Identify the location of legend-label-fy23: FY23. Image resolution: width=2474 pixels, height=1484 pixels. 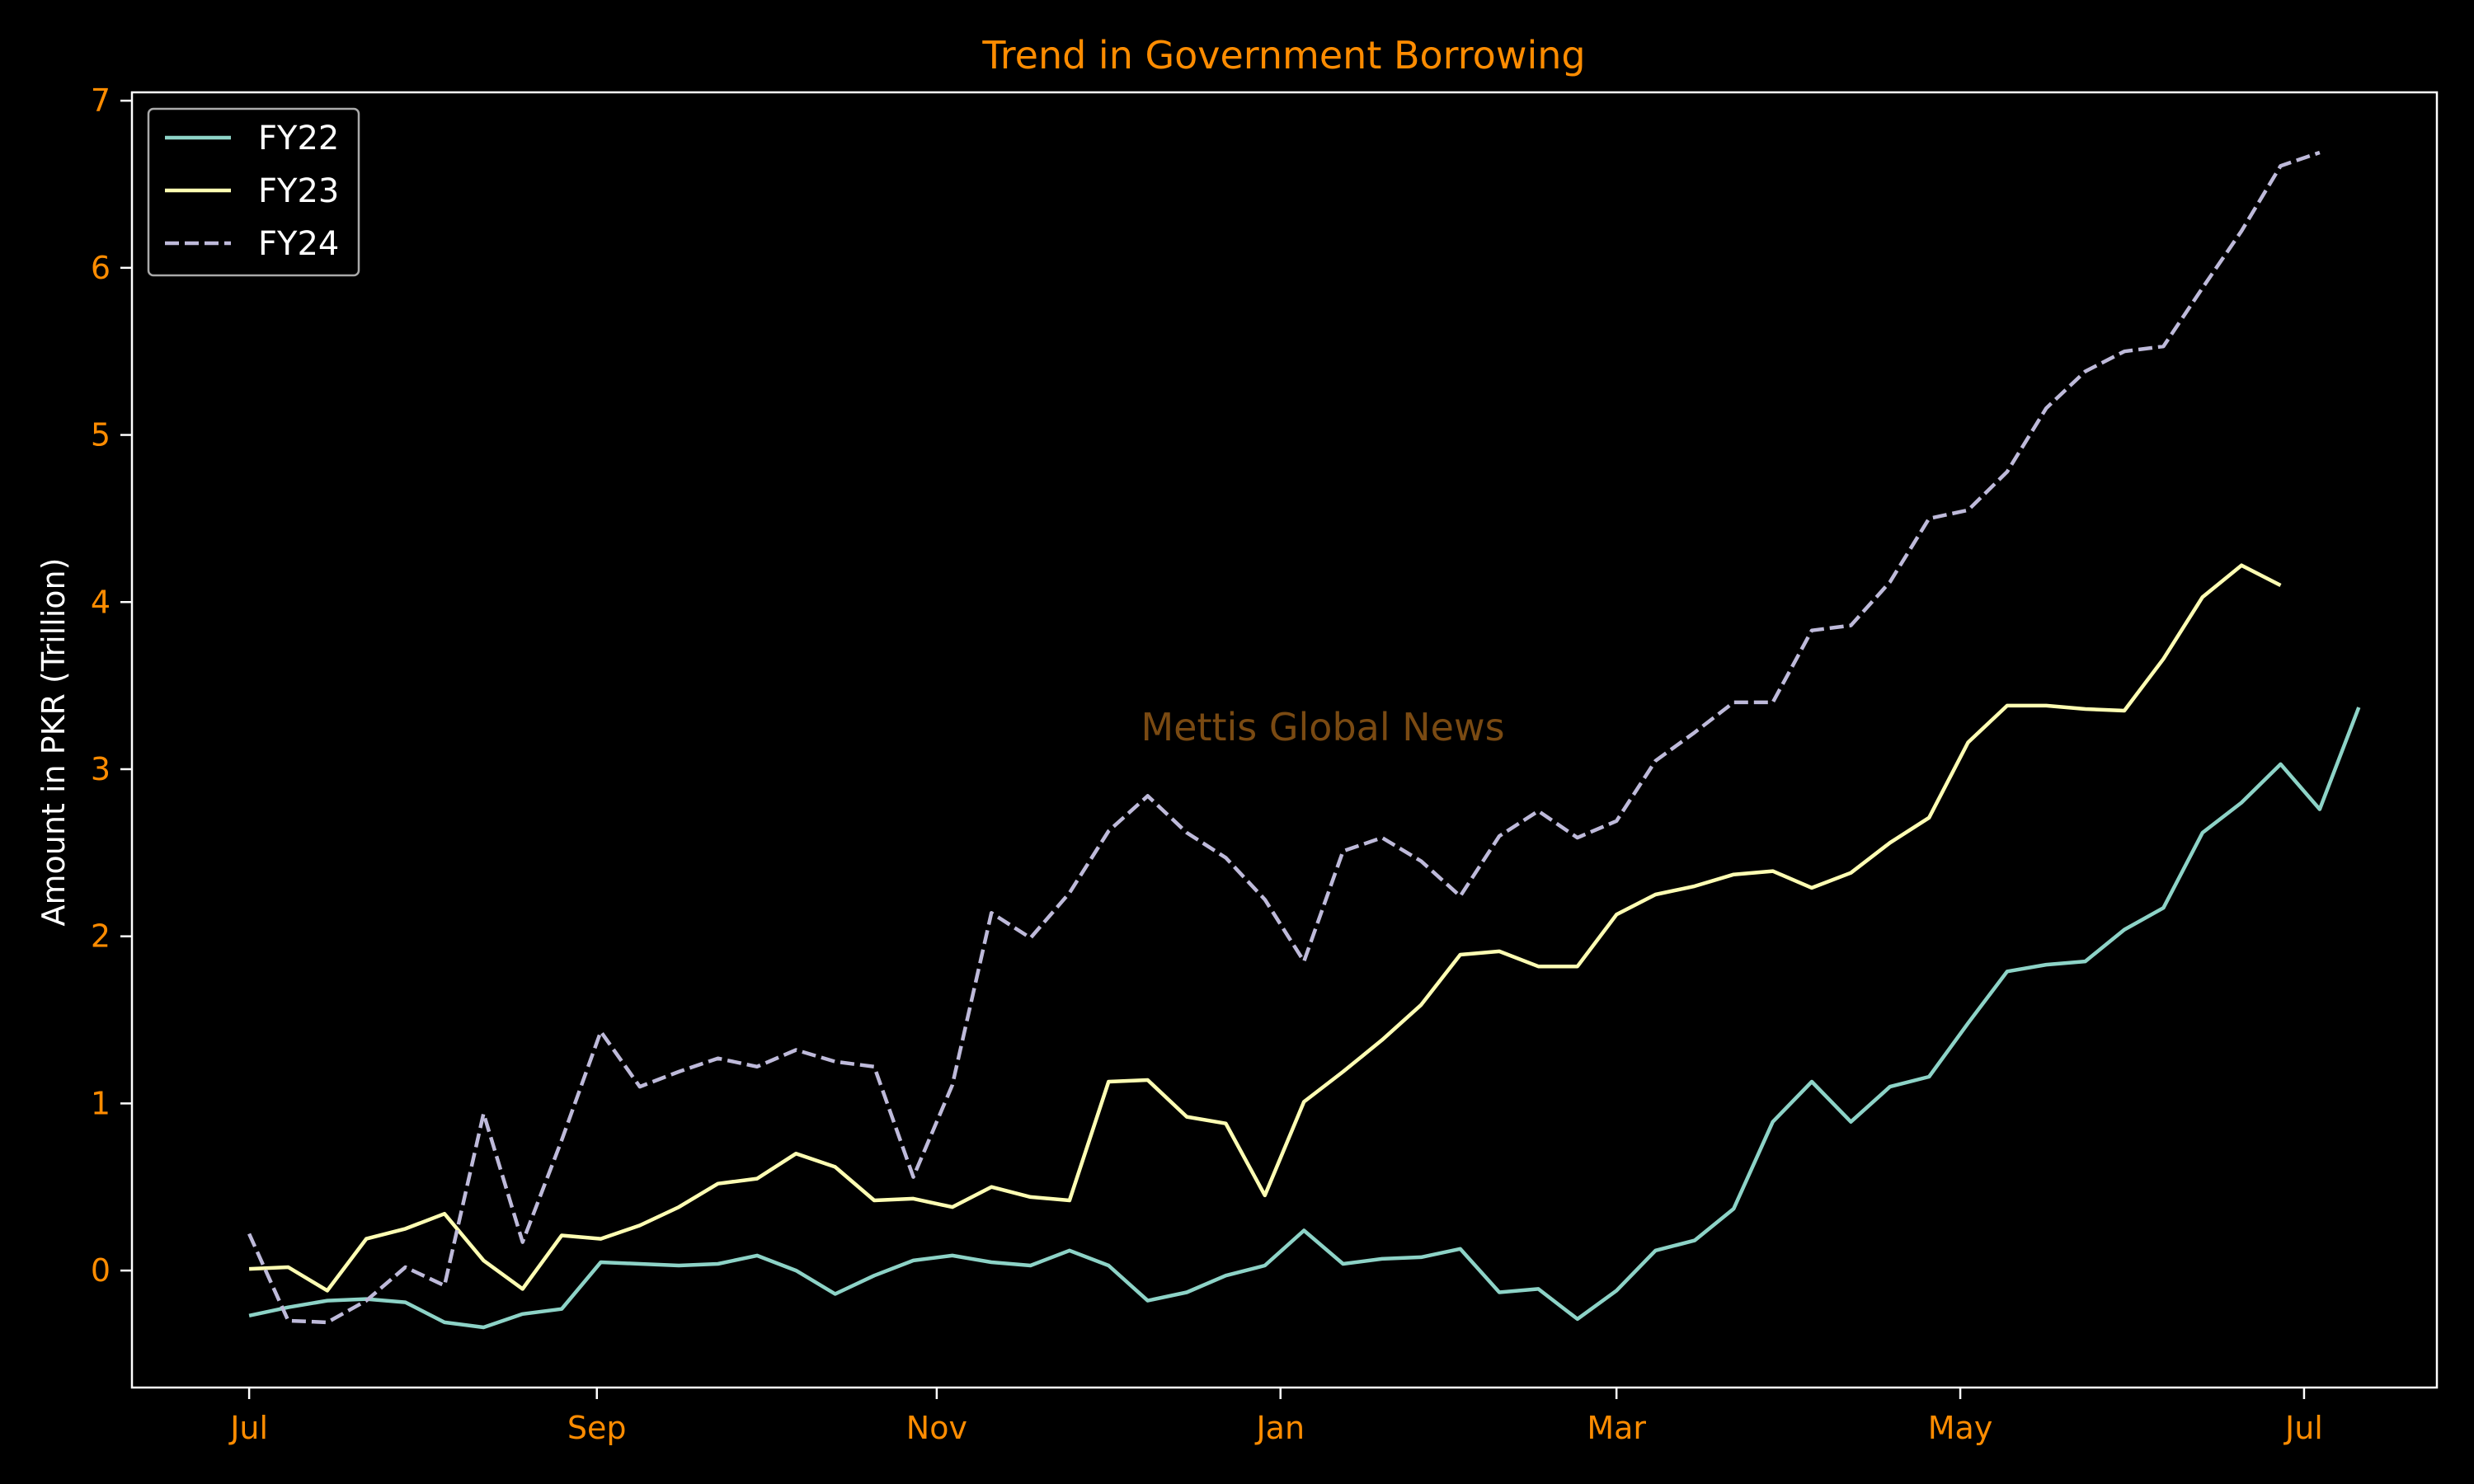
(298, 191).